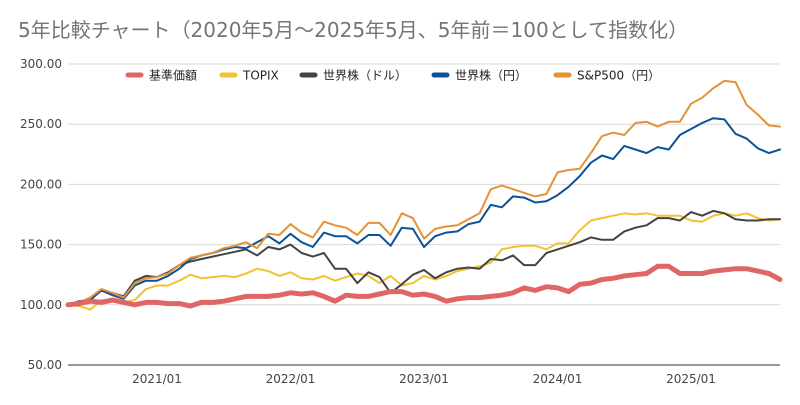  Describe the element at coordinates (691, 379) in the screenshot. I see `x-tick-label: 2025/01` at that location.